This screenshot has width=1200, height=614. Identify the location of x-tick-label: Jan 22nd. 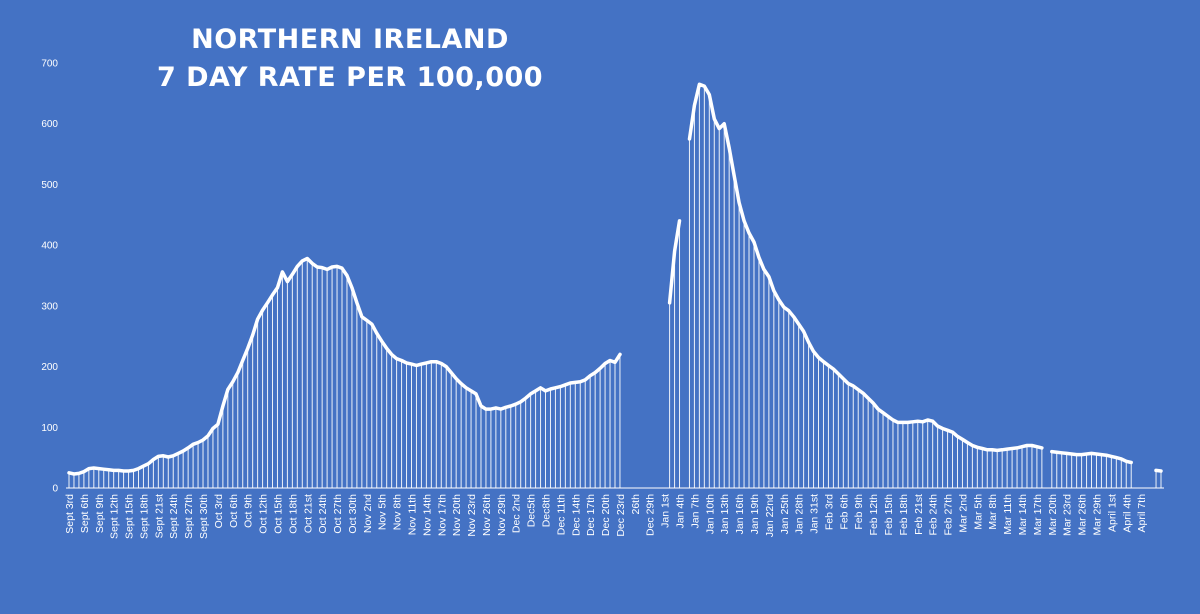
(770, 515).